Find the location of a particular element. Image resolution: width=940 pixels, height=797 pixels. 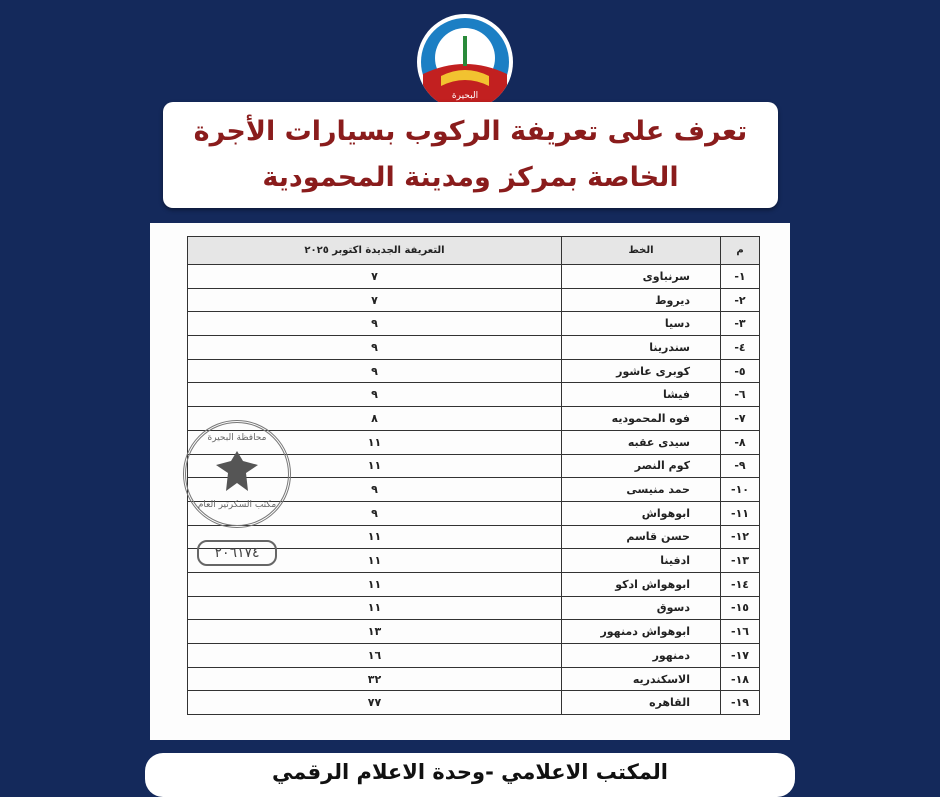

table-row: -٤ سندرينا ٩ is located at coordinates (473, 347).